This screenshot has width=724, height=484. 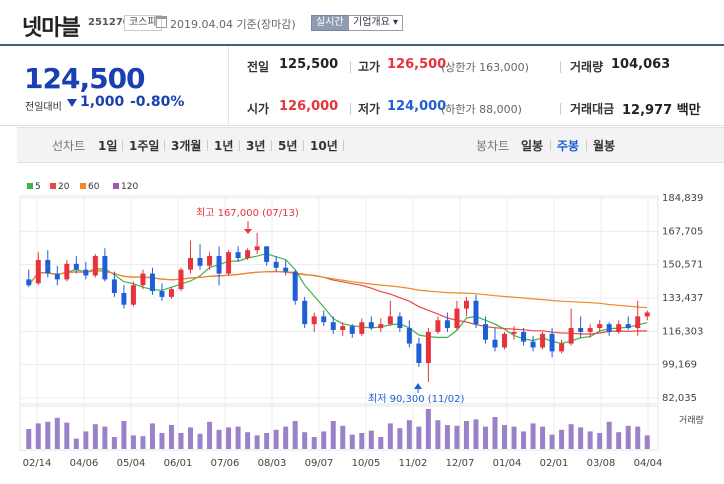 What do you see at coordinates (224, 146) in the screenshot?
I see `period-1y: 1년` at bounding box center [224, 146].